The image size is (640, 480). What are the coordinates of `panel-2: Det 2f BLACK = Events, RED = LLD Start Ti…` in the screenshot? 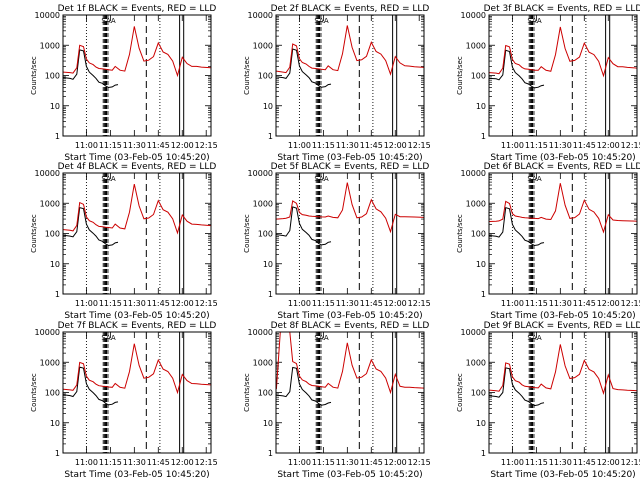 It's located at (337, 83).